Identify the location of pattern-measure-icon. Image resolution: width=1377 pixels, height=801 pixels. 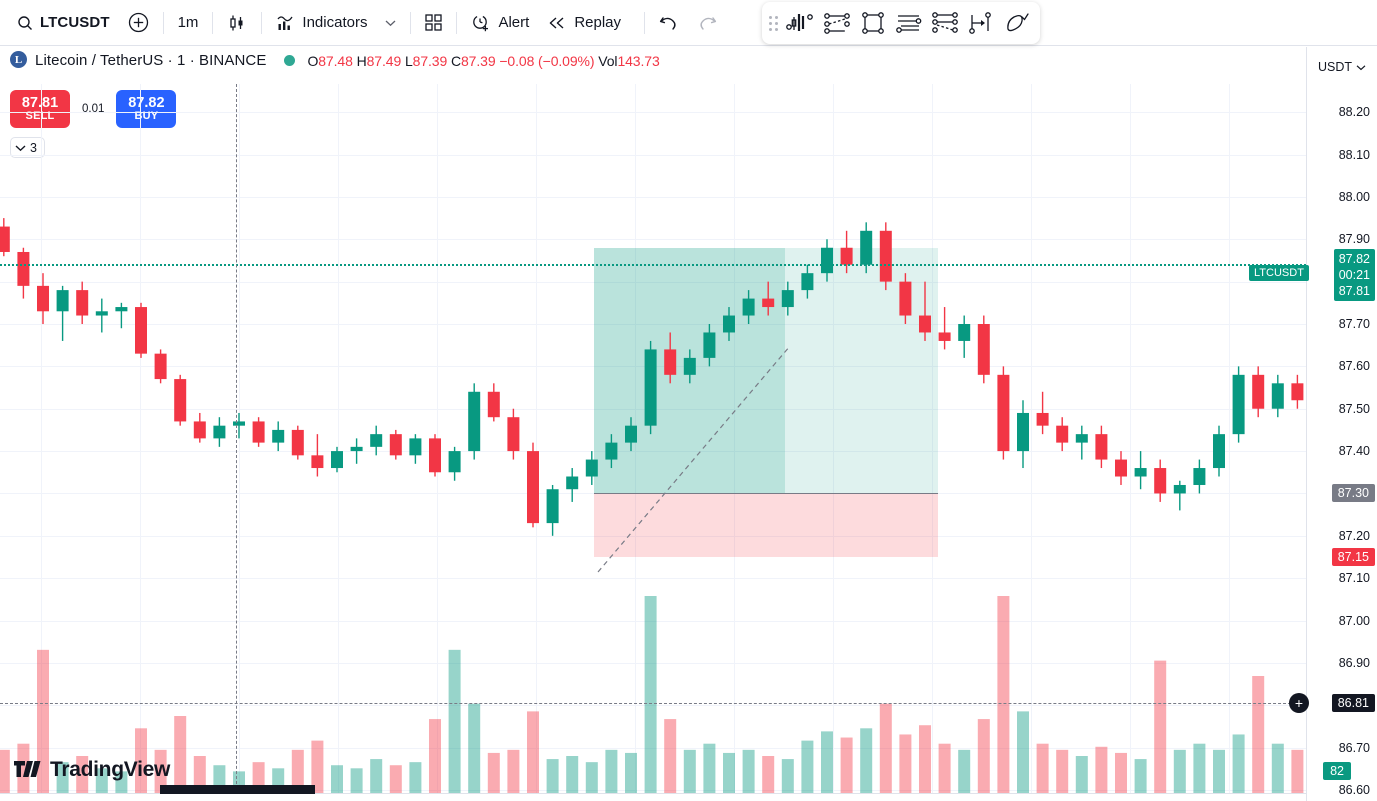
(801, 23).